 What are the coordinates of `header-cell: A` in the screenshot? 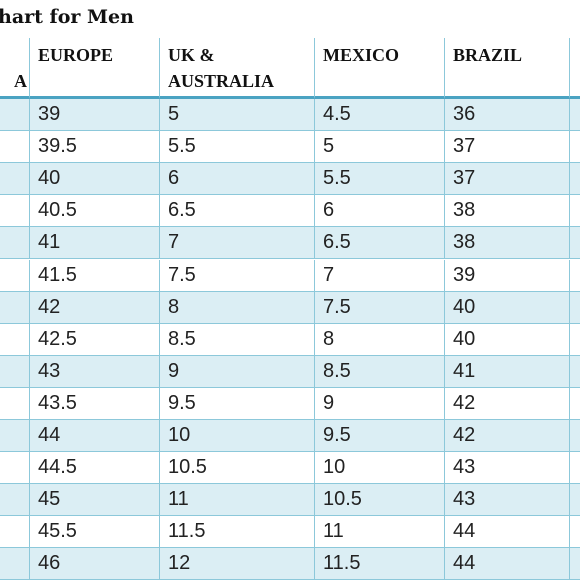 It's located at (15, 68).